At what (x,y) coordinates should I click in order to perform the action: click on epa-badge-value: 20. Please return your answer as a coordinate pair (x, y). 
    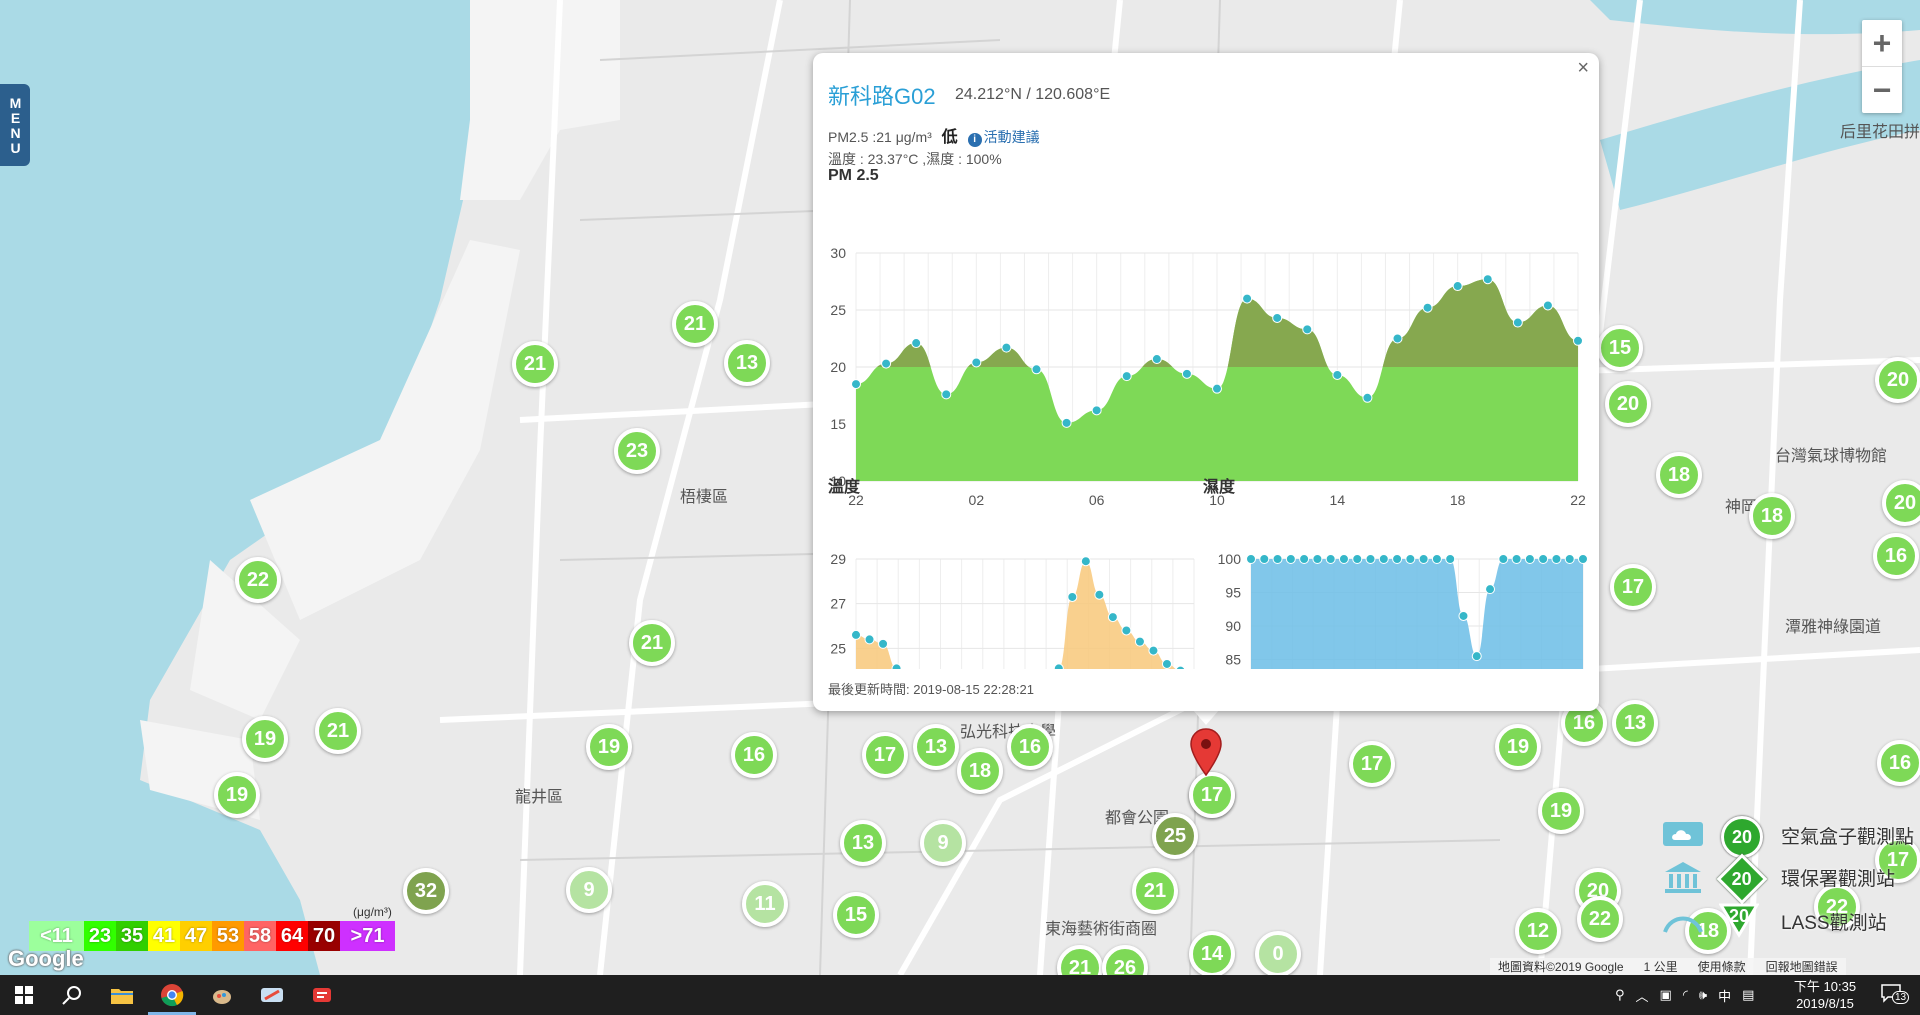
    Looking at the image, I should click on (1742, 878).